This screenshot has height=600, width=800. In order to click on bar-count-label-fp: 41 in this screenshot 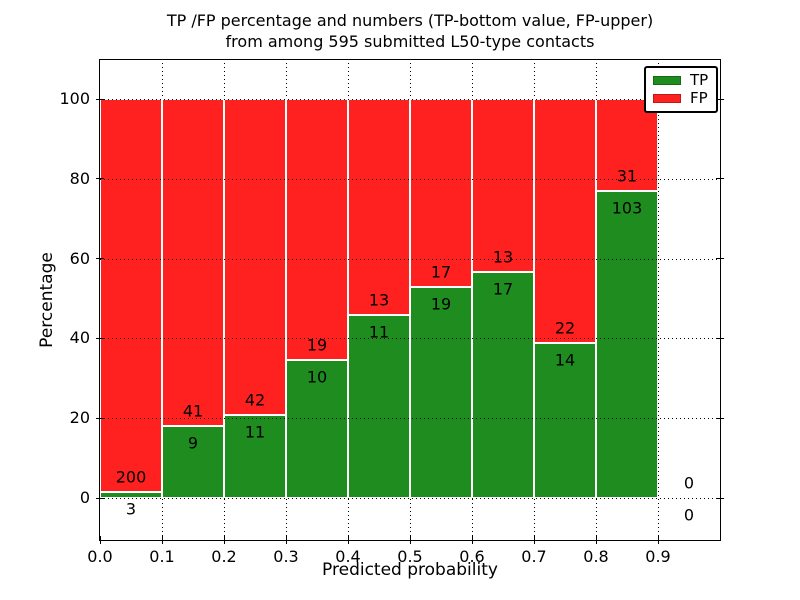, I will do `click(193, 411)`.